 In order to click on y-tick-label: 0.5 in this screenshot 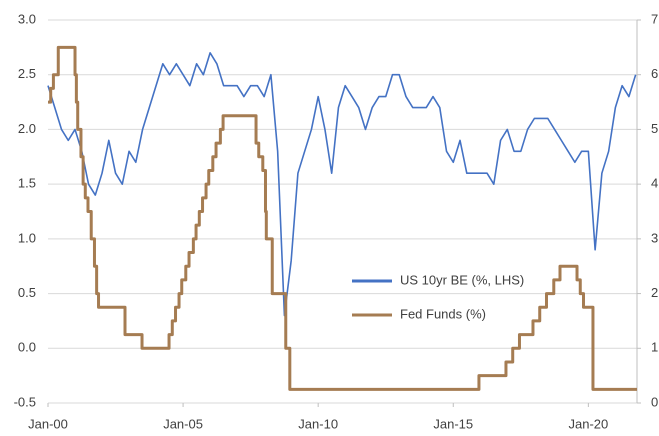, I will do `click(27, 292)`.